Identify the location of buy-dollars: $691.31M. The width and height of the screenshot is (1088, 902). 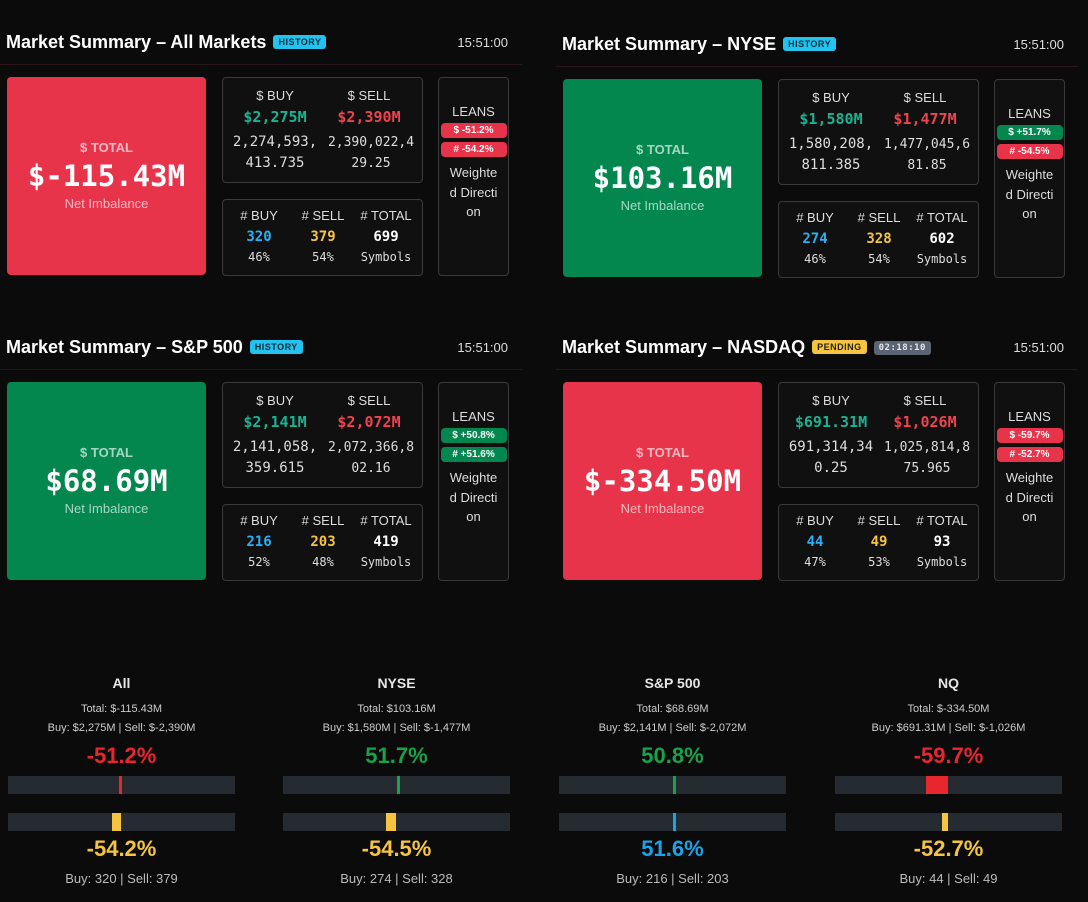
(831, 422).